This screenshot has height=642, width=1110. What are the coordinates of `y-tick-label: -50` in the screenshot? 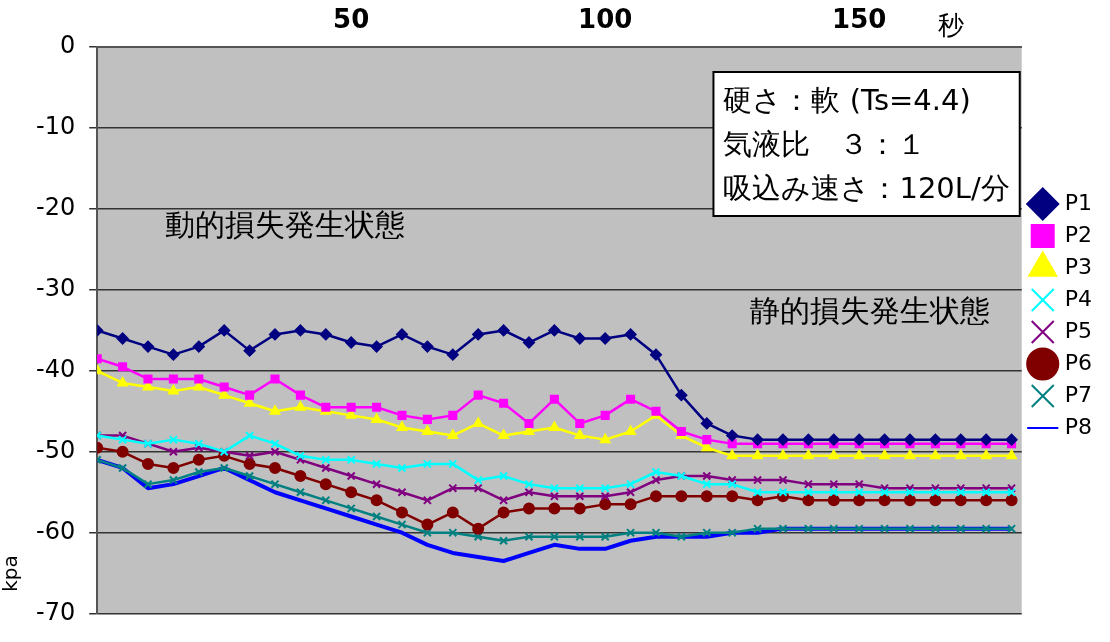 It's located at (56, 450).